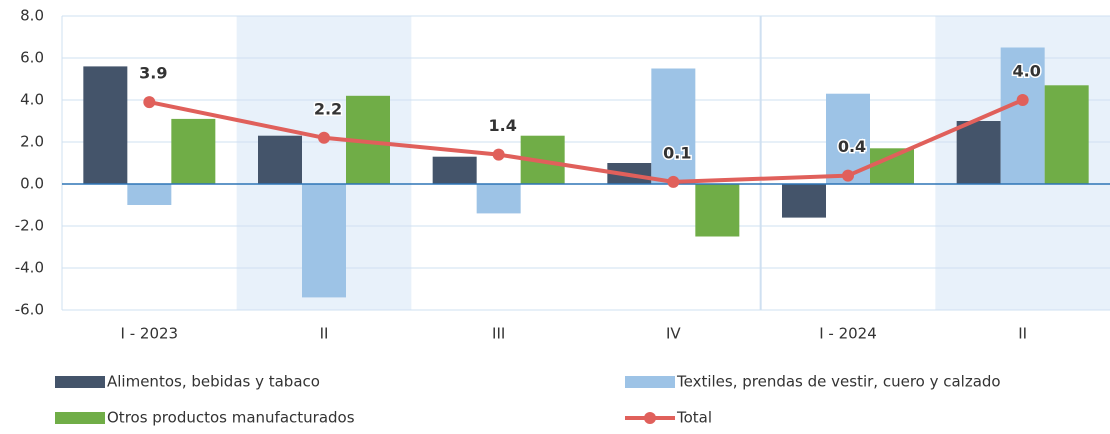 This screenshot has height=434, width=1110. I want to click on y-tick-label: 6.0, so click(32, 58).